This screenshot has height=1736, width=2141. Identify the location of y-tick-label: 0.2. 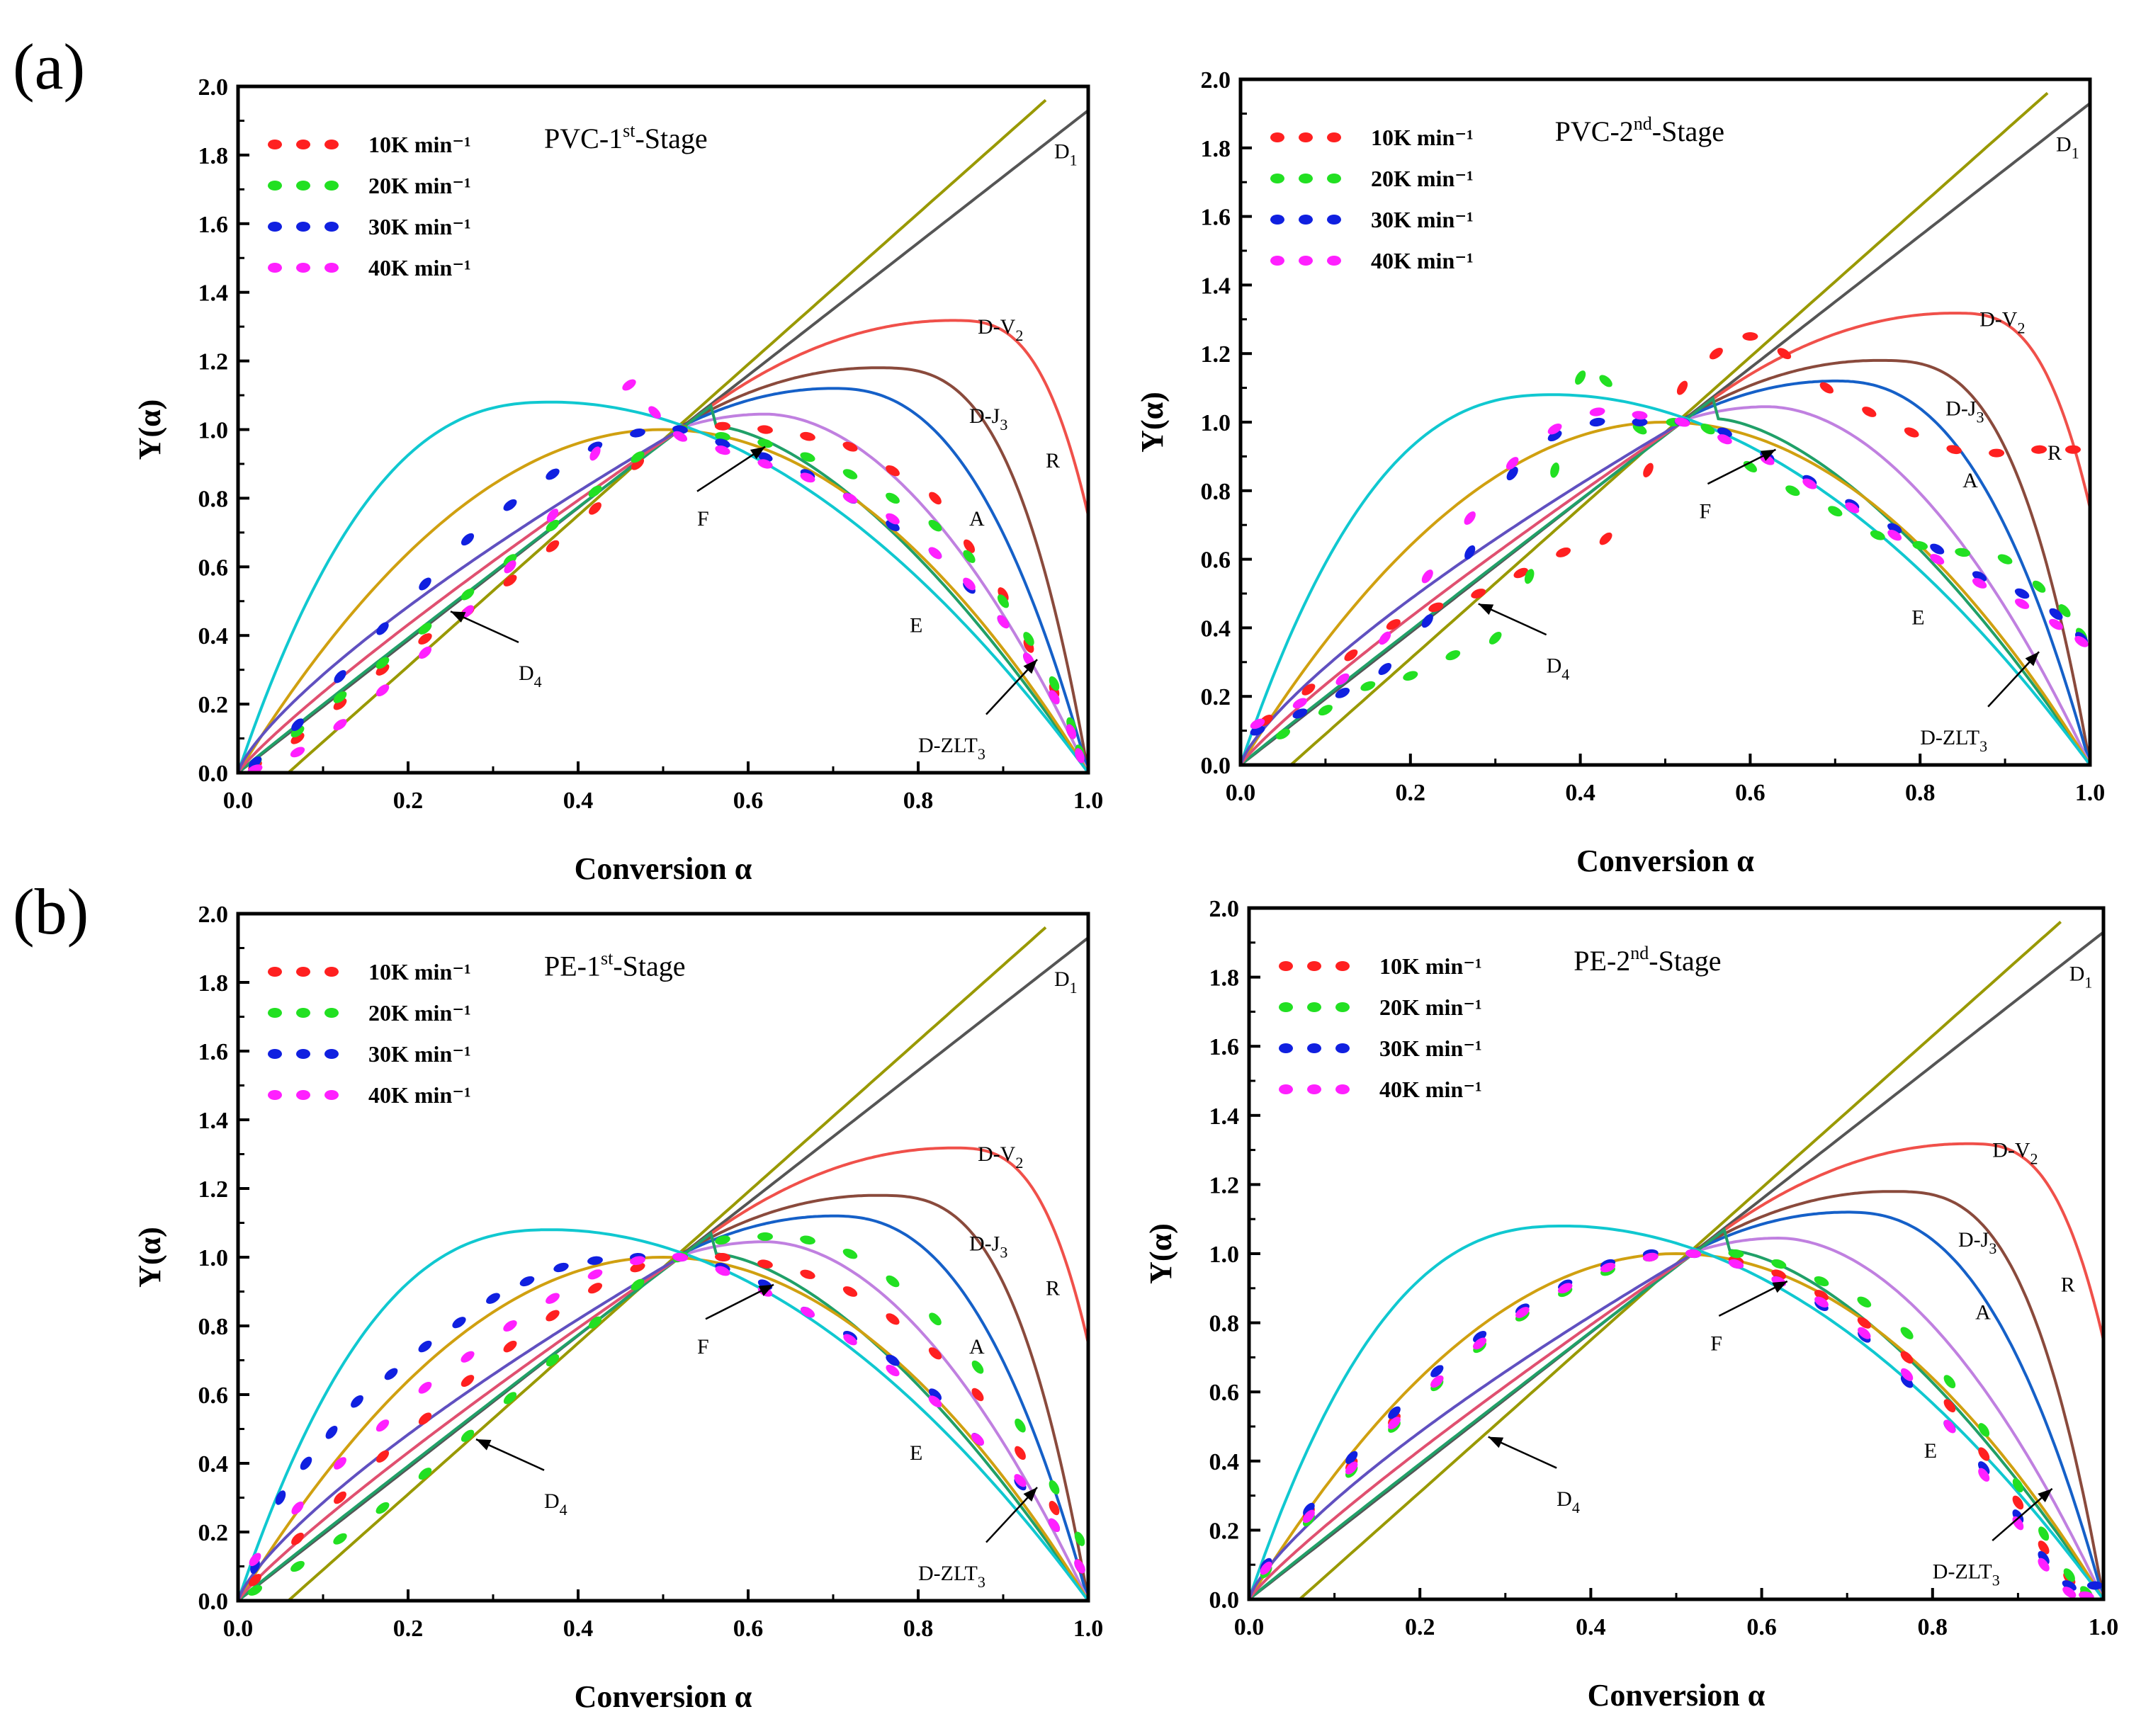
(1224, 1531).